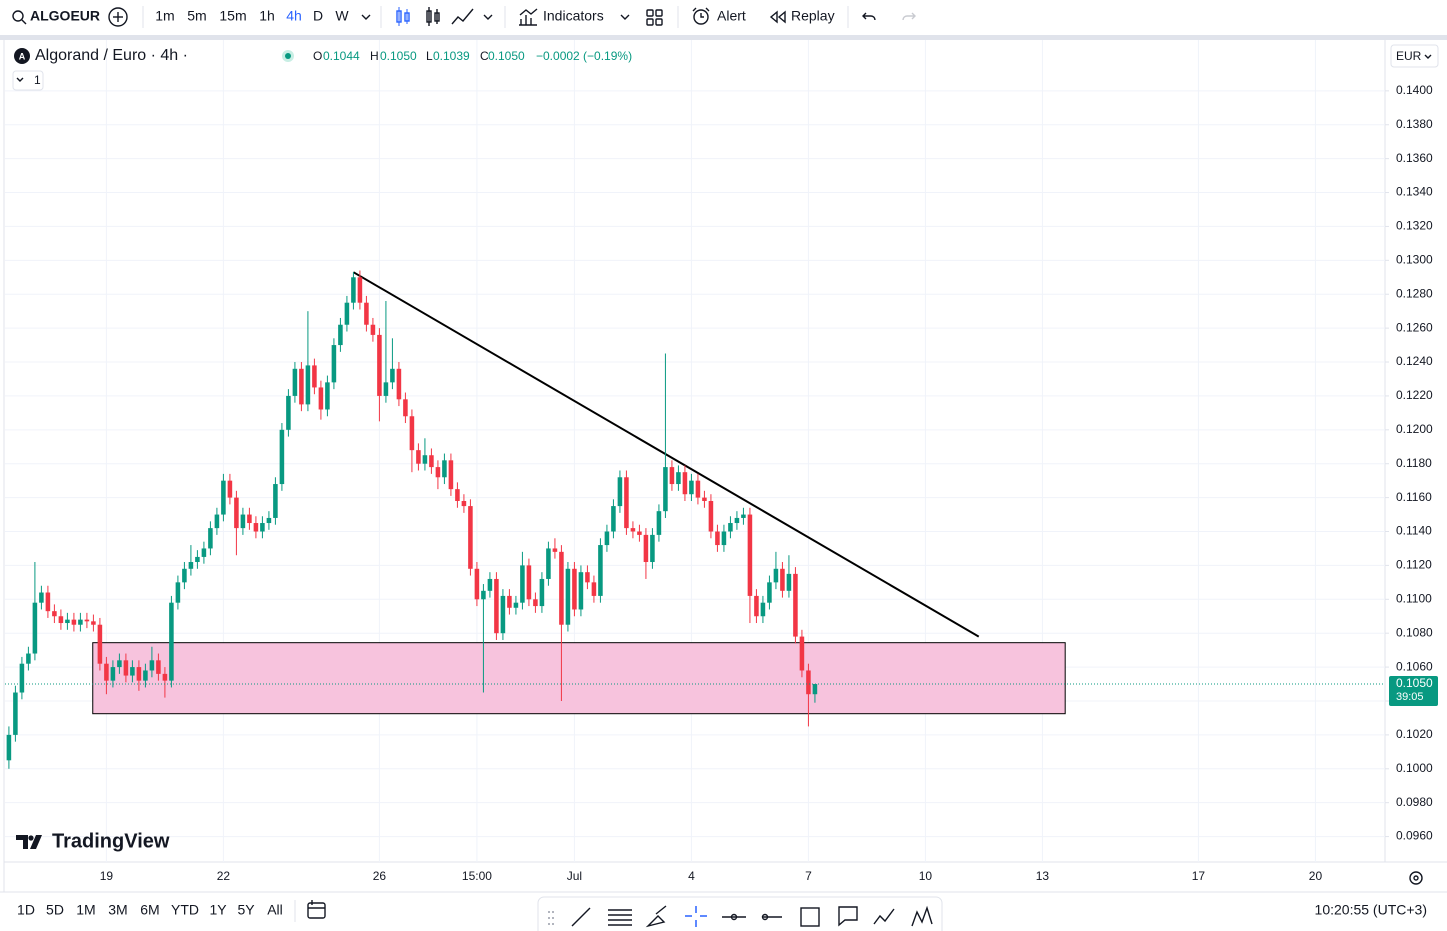  I want to click on range-button: 5D, so click(55, 910).